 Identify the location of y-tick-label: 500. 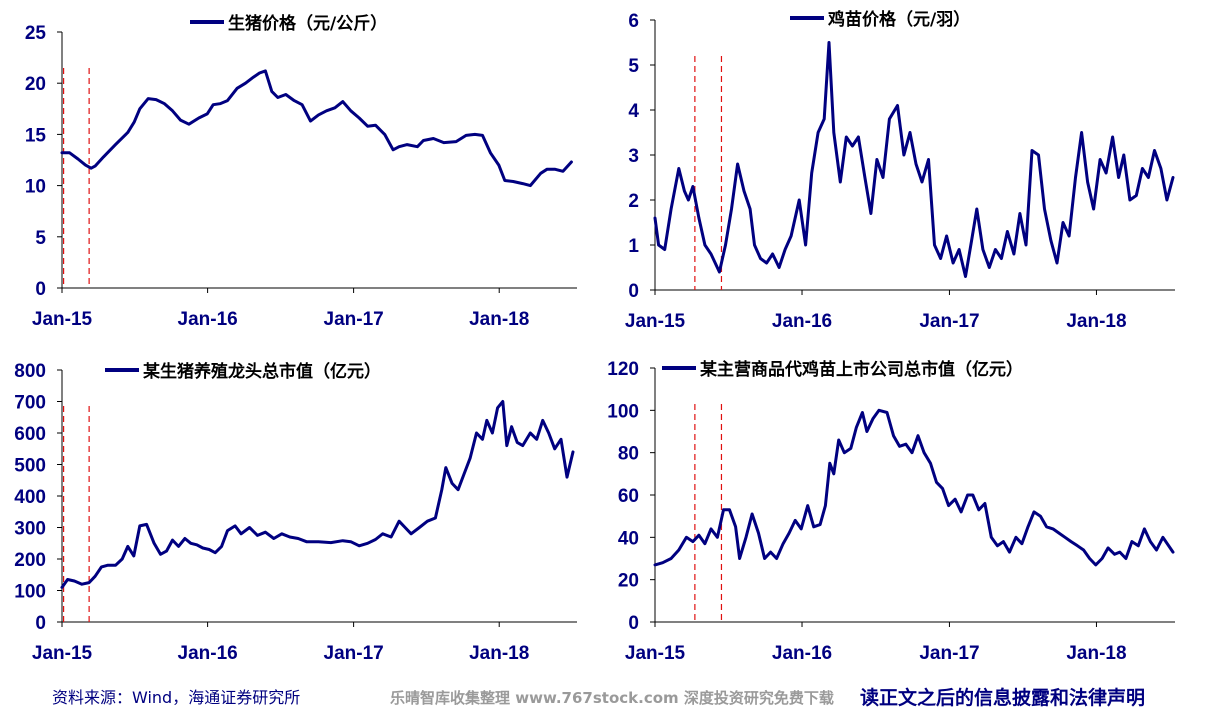
(30, 466).